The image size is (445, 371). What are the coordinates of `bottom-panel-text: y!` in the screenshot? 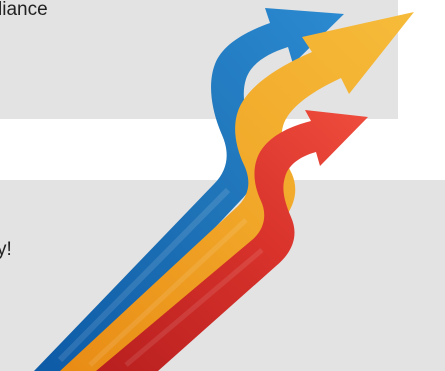 It's located at (6, 249).